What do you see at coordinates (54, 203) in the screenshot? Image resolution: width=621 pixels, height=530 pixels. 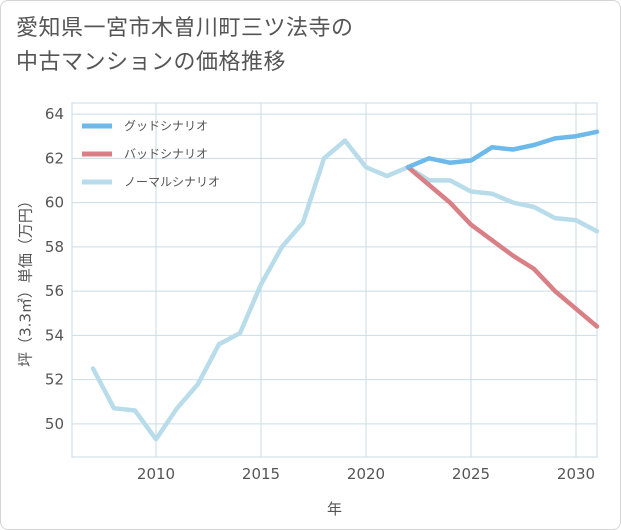 I see `y-tick-label: 60` at bounding box center [54, 203].